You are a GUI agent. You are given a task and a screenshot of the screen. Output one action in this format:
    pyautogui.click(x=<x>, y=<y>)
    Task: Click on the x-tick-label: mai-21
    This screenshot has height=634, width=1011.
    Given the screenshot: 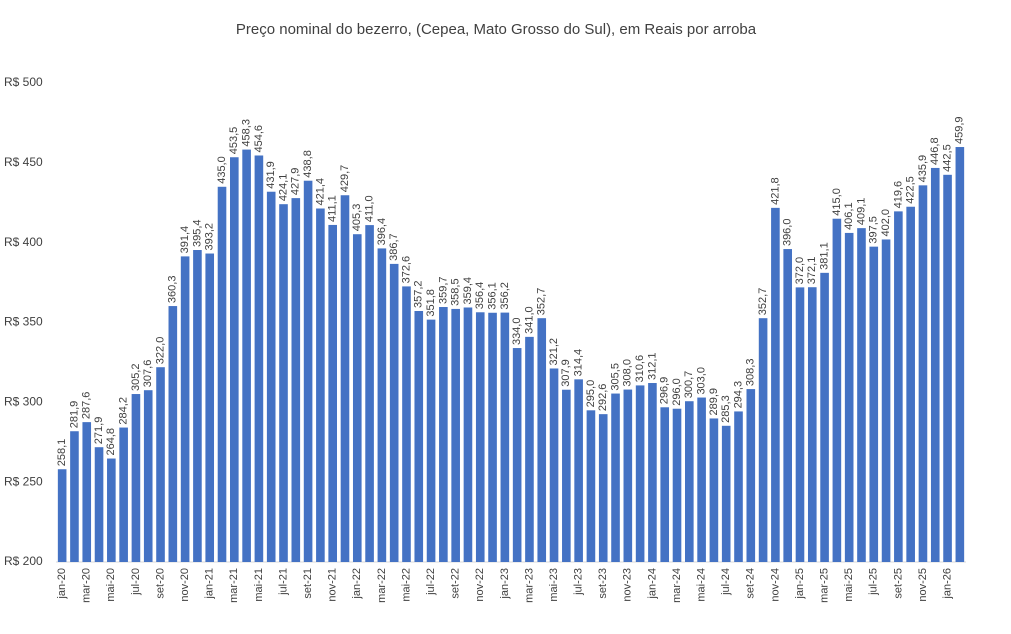 What is the action you would take?
    pyautogui.click(x=259, y=585)
    